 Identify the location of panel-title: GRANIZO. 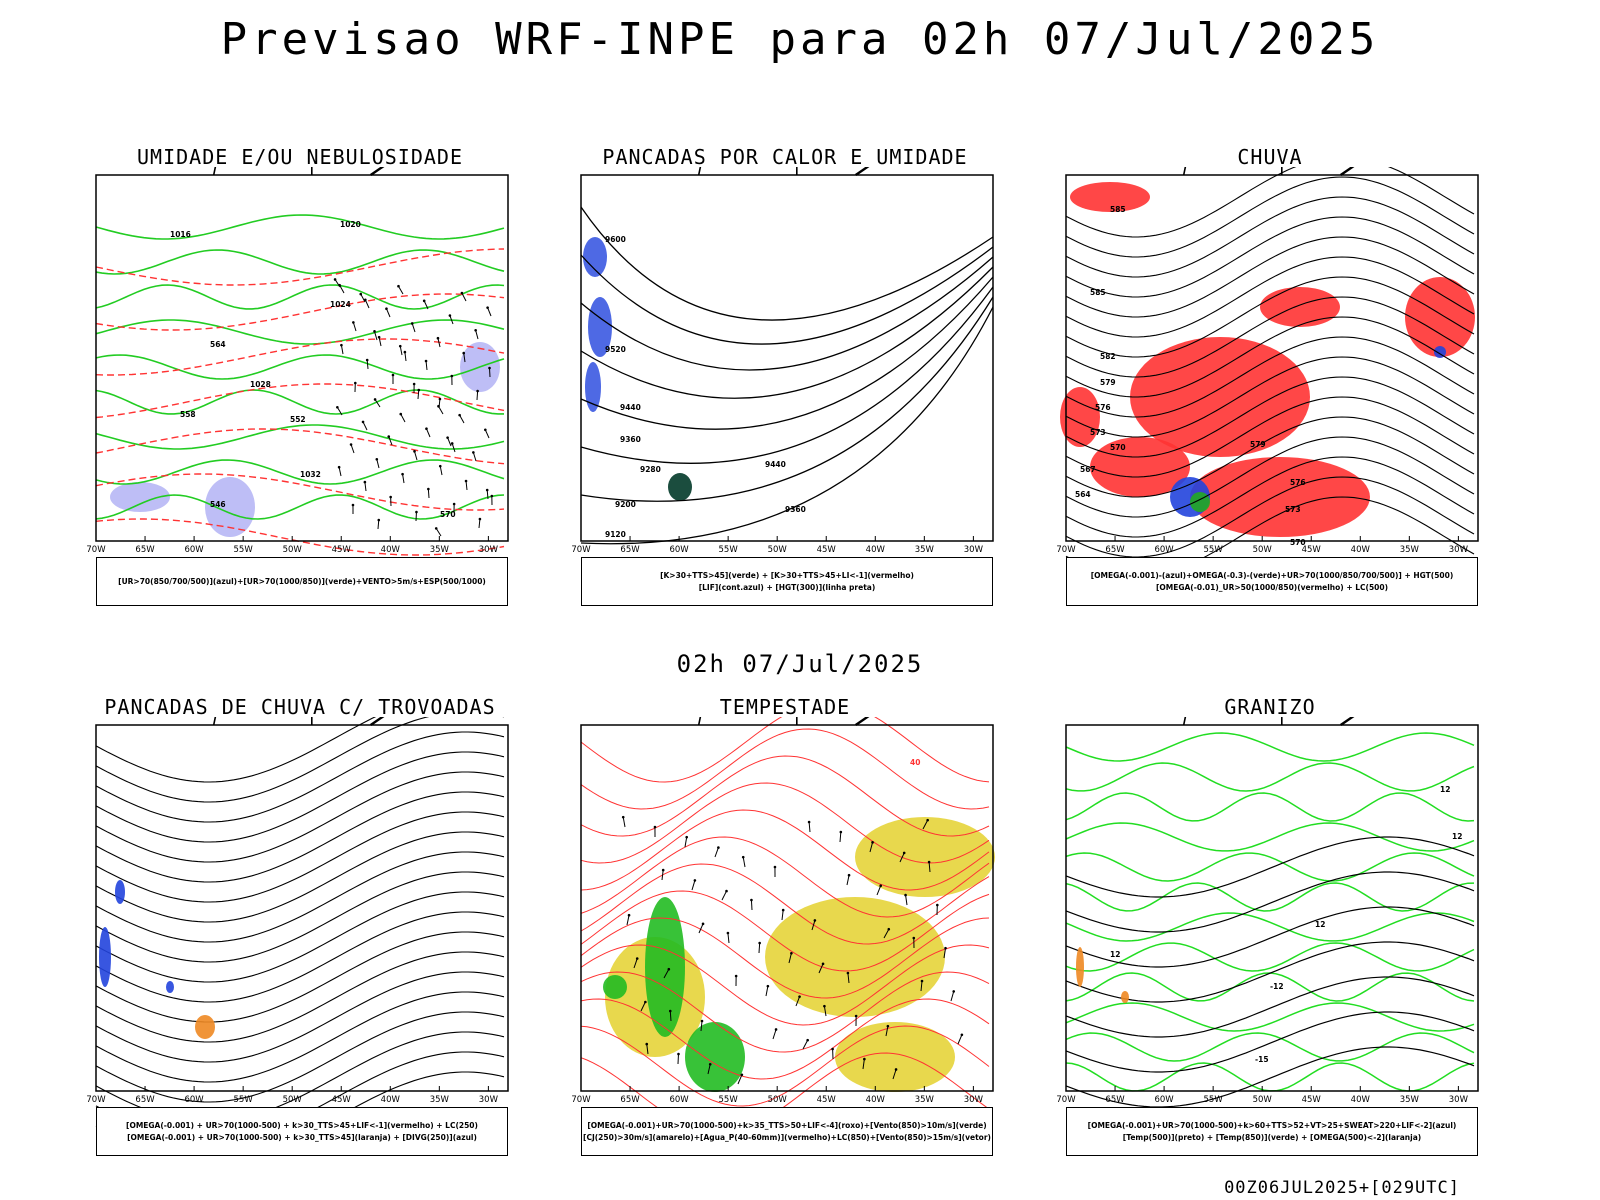
(1270, 707).